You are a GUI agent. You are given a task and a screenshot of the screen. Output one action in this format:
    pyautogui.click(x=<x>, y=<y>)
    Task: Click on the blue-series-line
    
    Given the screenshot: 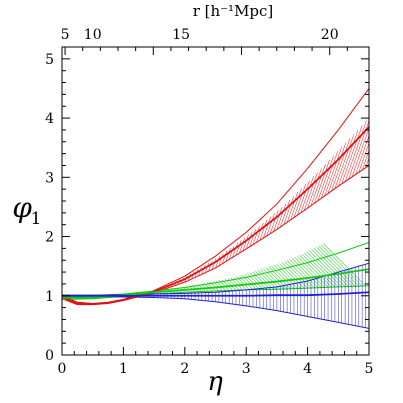 What is the action you would take?
    pyautogui.click(x=215, y=294)
    